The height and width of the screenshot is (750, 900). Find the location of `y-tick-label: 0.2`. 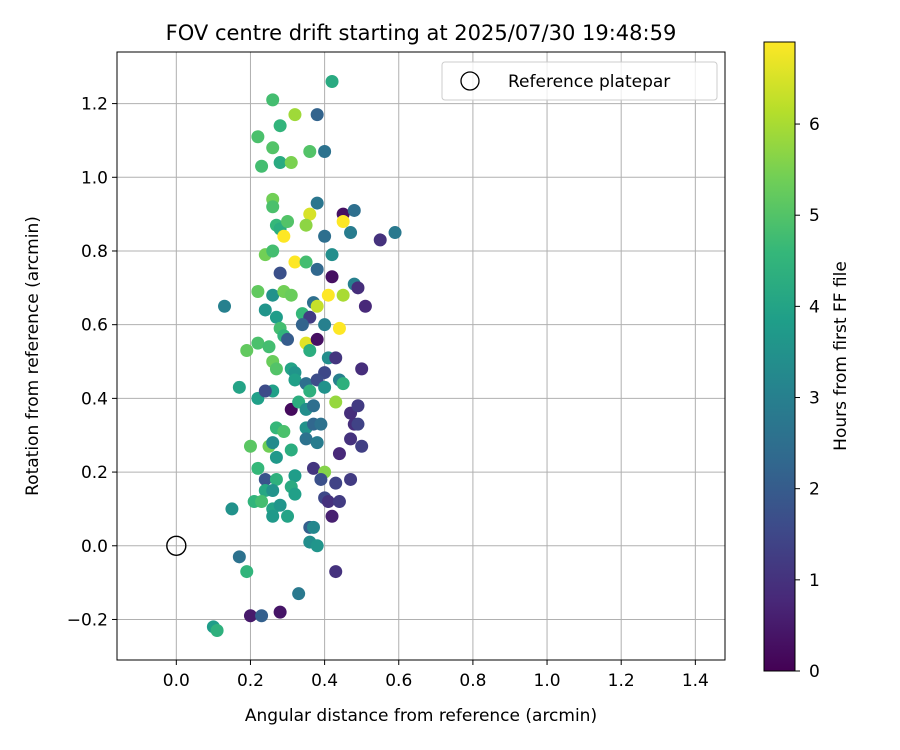

y-tick-label: 0.2 is located at coordinates (94, 473).